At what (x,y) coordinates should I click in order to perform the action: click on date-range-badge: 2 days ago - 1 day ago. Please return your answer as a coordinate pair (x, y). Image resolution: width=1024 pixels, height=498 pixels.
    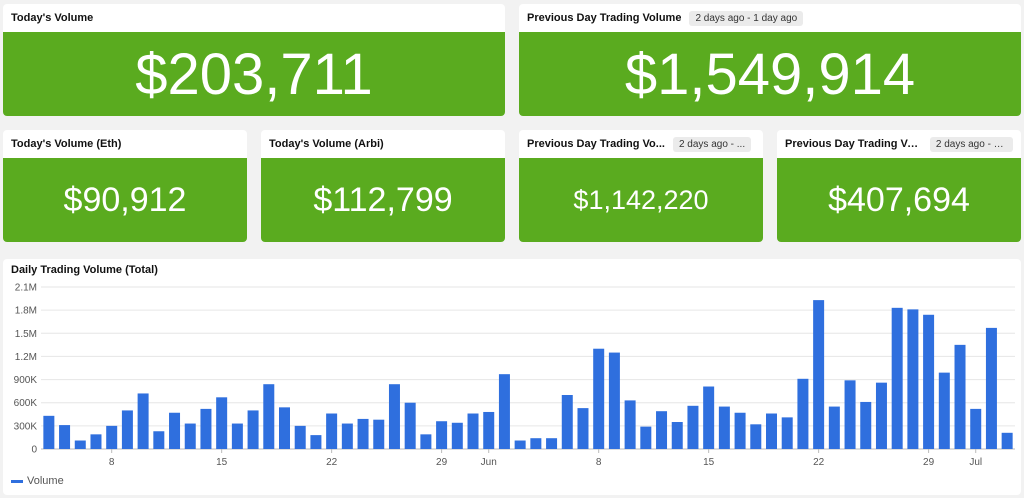
    Looking at the image, I should click on (746, 18).